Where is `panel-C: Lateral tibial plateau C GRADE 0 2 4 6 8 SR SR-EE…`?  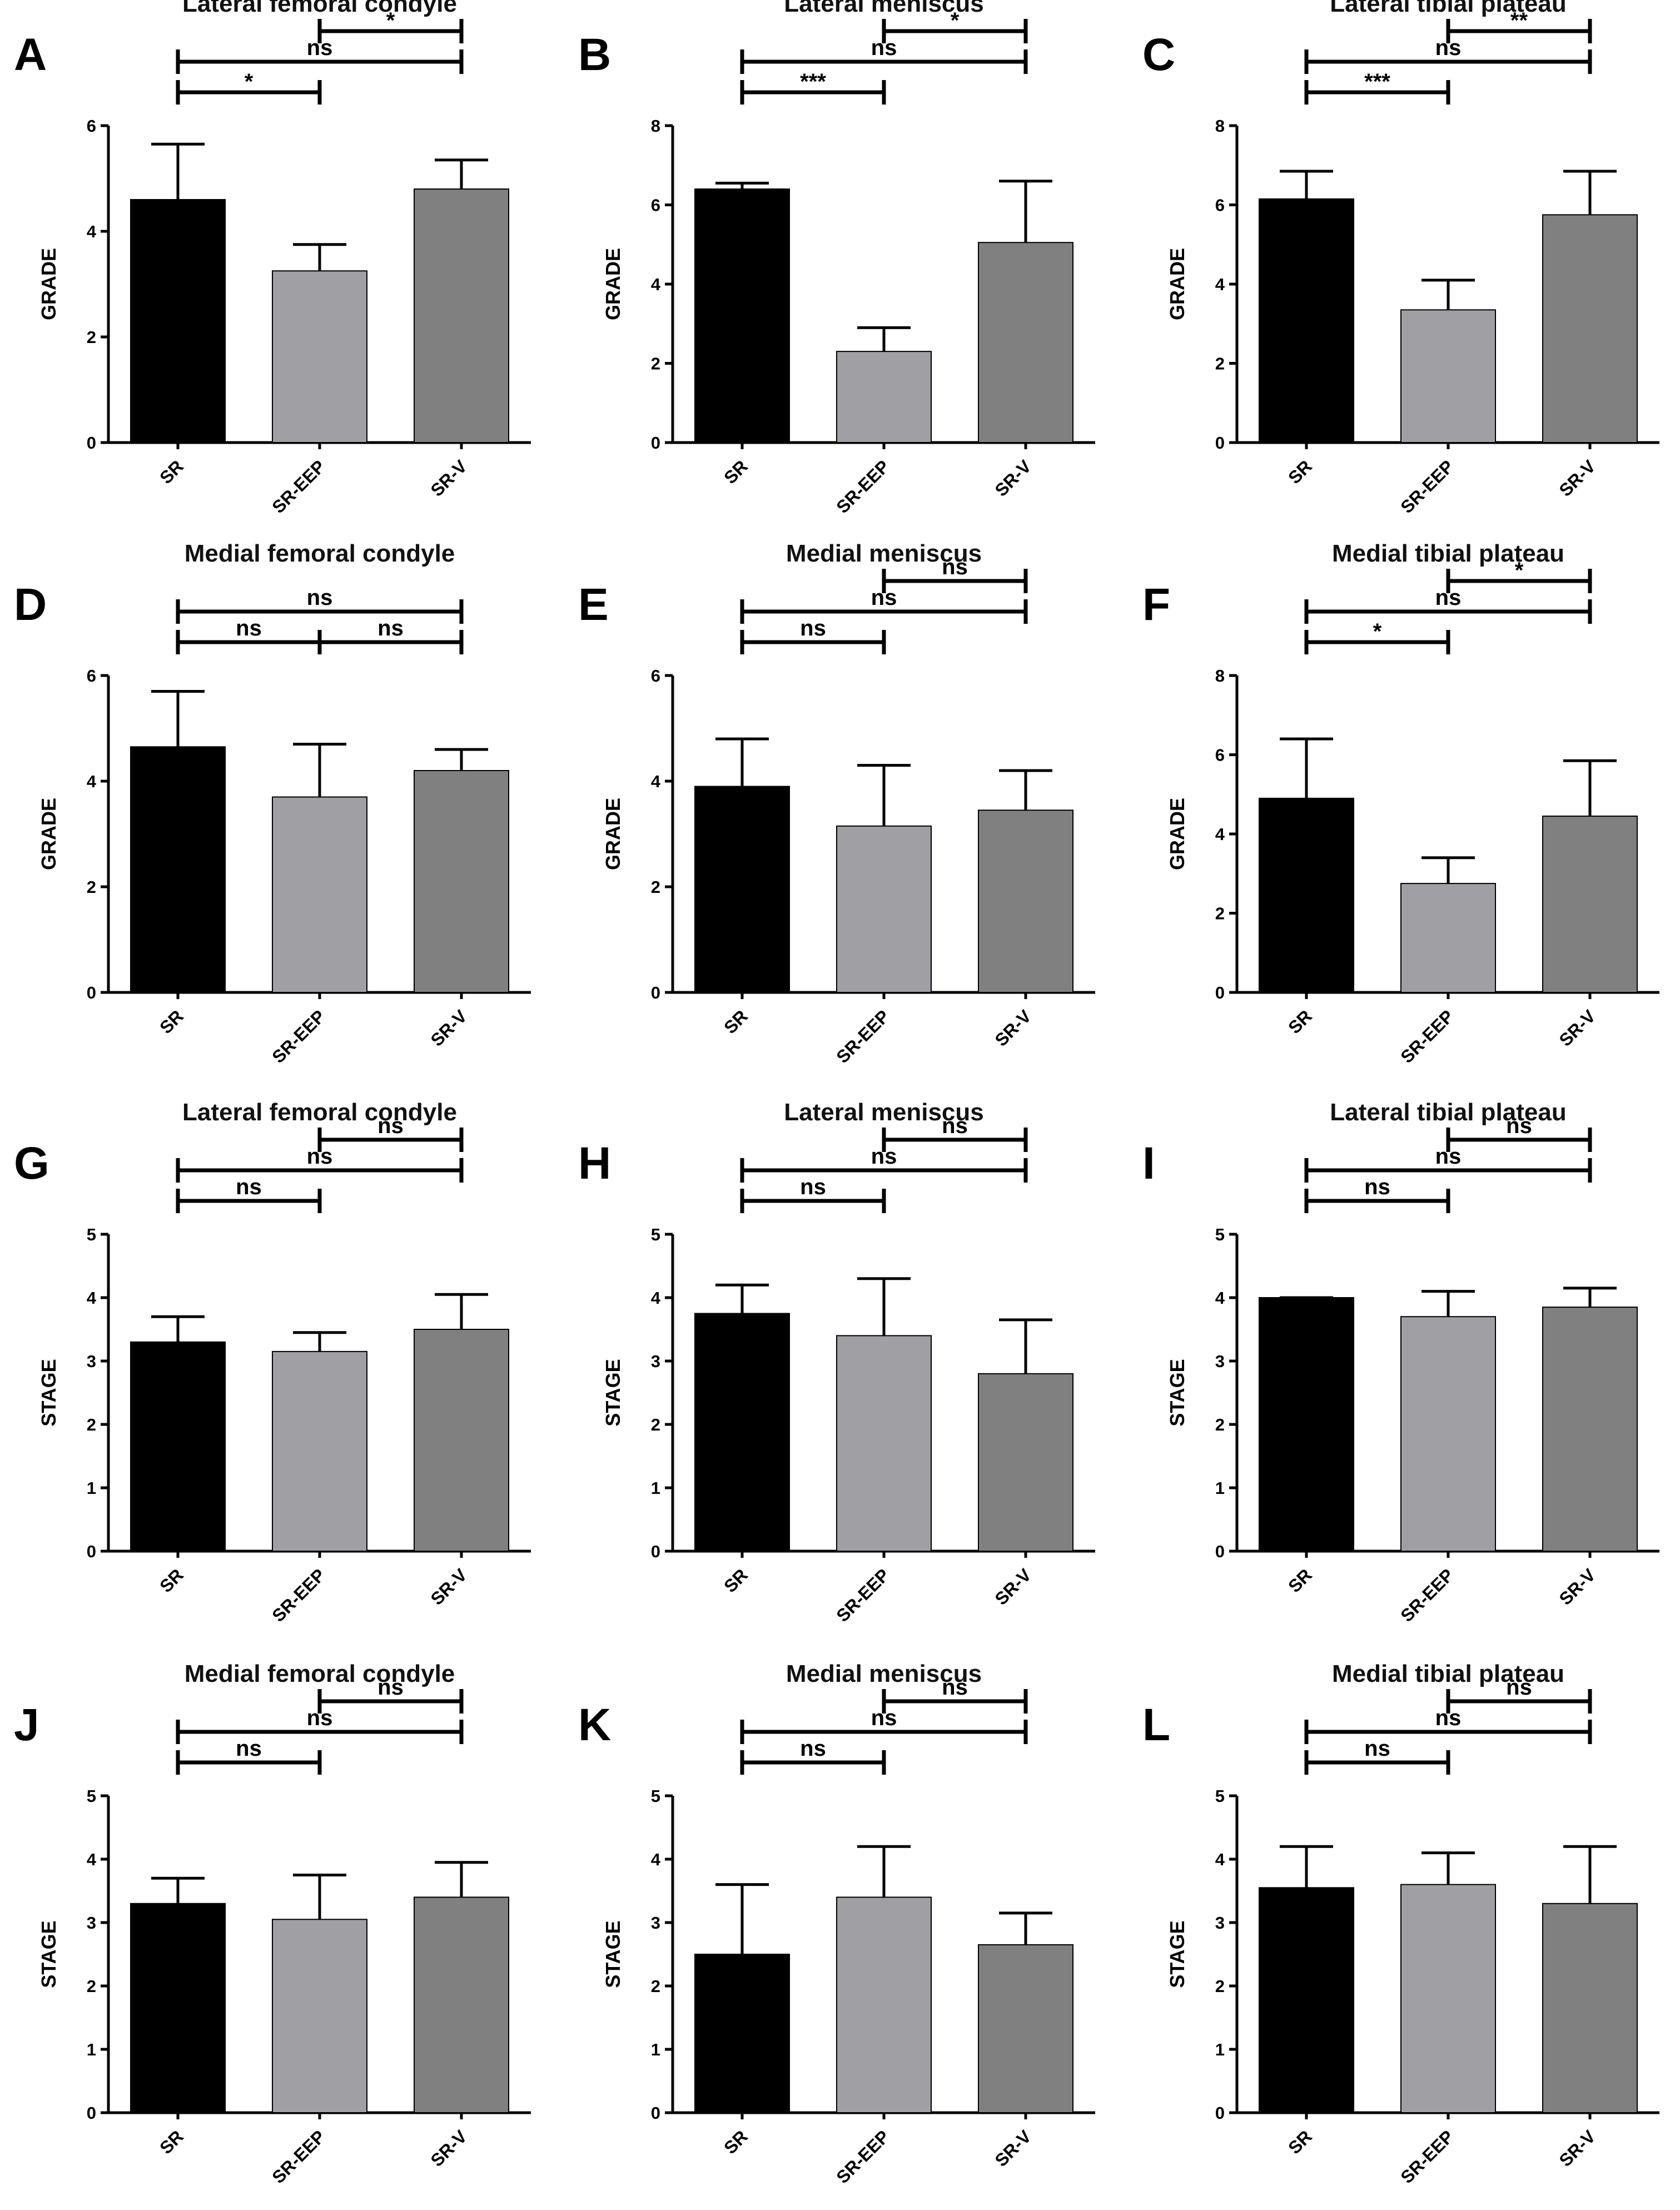
panel-C: Lateral tibial plateau C GRADE 0 2 4 6 8 SR SR-EE… is located at coordinates (1400, 258).